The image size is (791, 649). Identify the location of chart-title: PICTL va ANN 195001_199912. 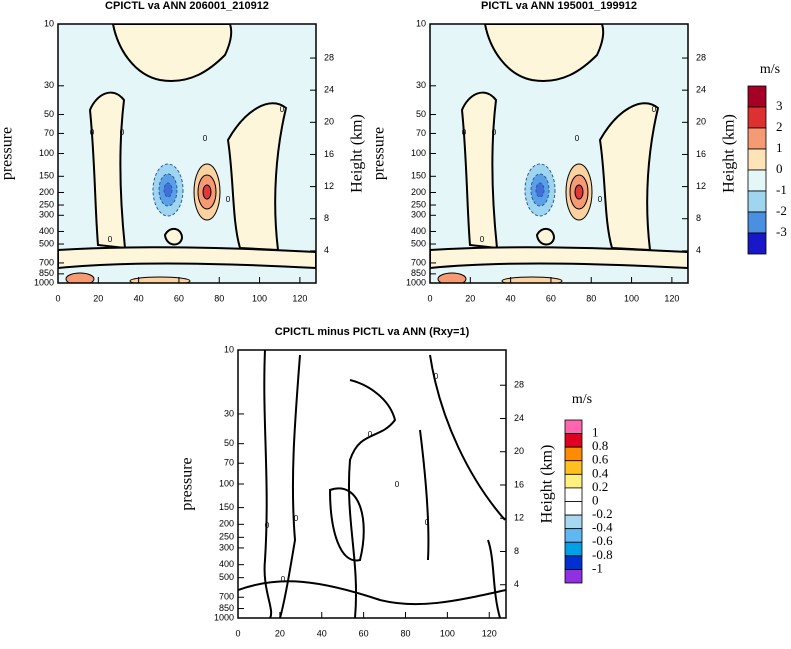
(559, 6).